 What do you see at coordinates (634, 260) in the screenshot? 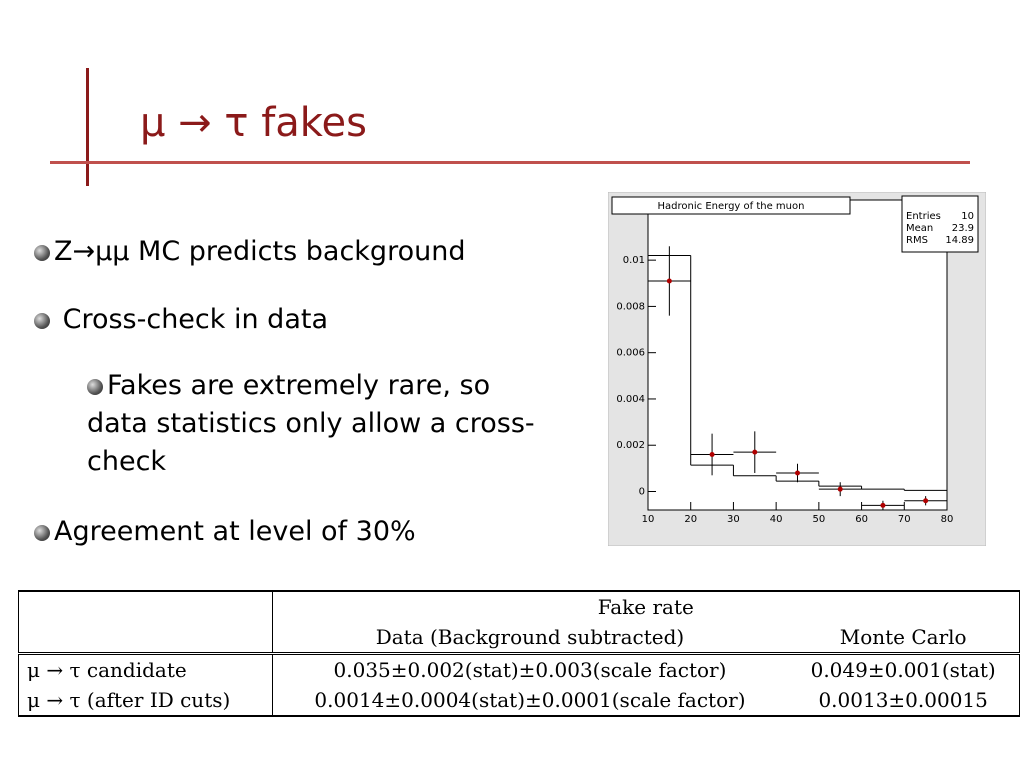
I see `y-tick-label: 0.01` at bounding box center [634, 260].